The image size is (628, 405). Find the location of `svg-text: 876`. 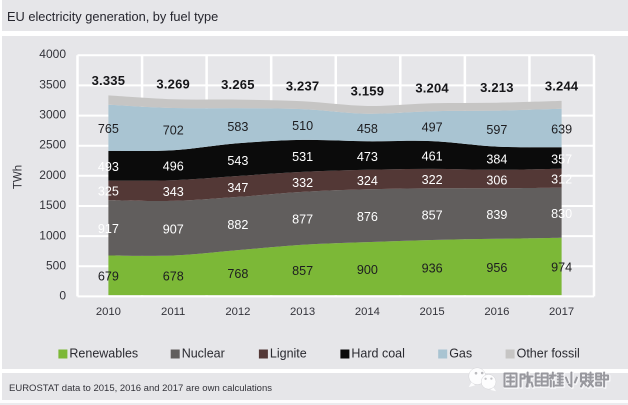

svg-text: 876 is located at coordinates (367, 217).